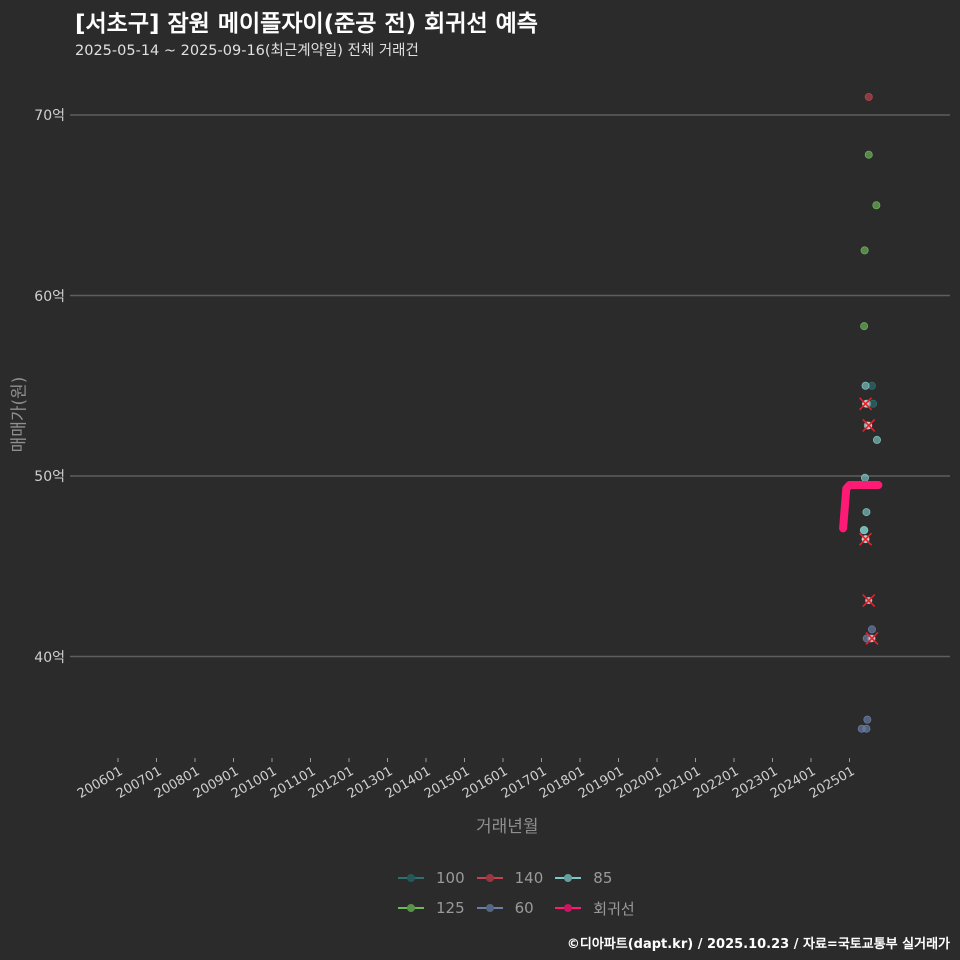 Image resolution: width=960 pixels, height=960 pixels. What do you see at coordinates (510, 878) in the screenshot?
I see `legend-item: 140` at bounding box center [510, 878].